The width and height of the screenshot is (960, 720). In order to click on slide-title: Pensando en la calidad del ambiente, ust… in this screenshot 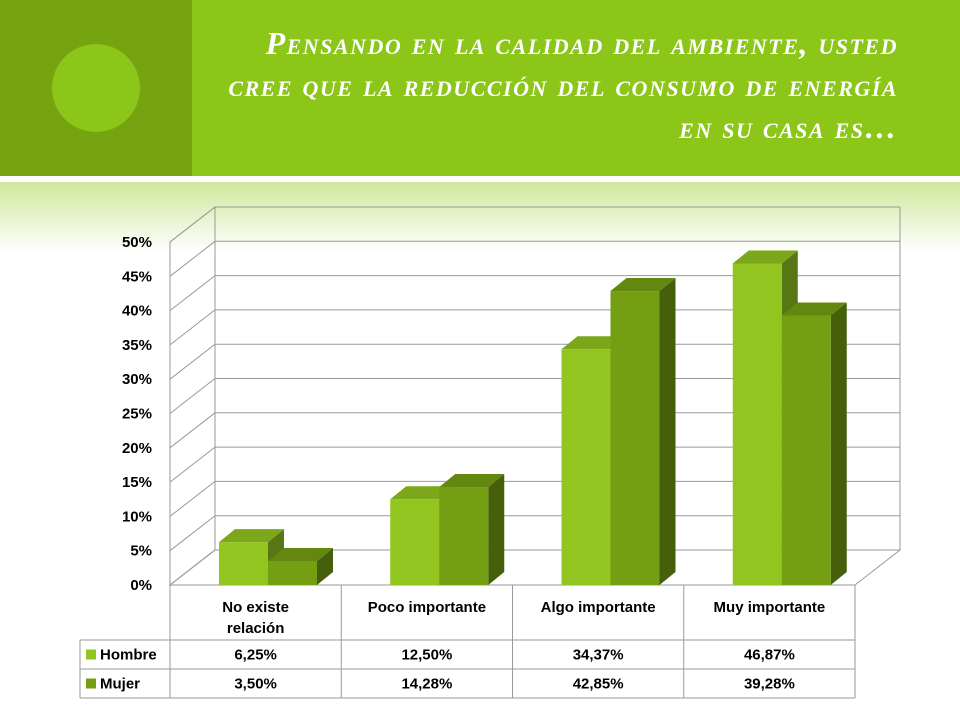, I will do `click(563, 85)`.